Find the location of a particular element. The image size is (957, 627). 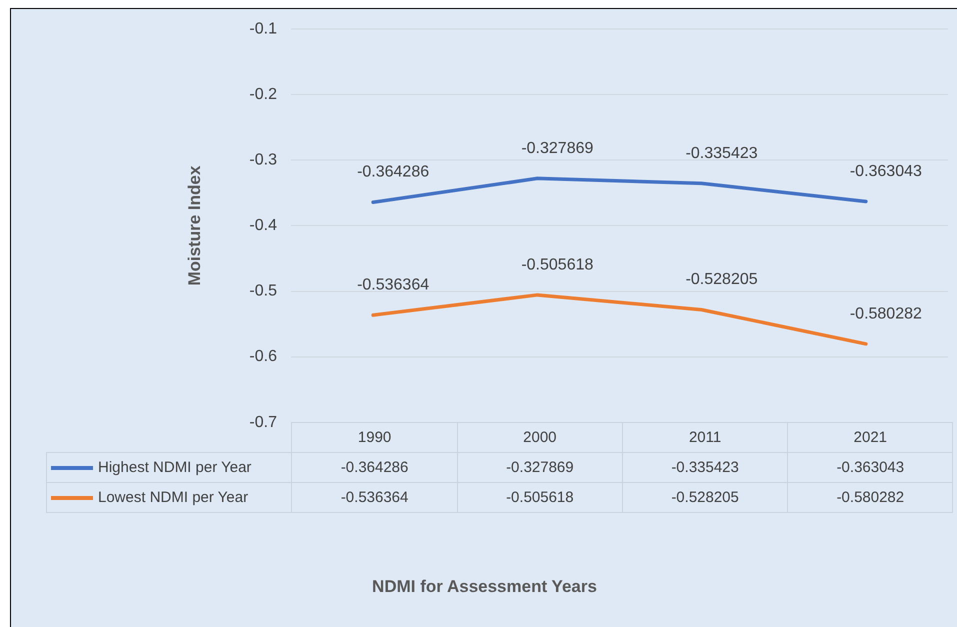

y-tick-label: -0.3 is located at coordinates (263, 160).